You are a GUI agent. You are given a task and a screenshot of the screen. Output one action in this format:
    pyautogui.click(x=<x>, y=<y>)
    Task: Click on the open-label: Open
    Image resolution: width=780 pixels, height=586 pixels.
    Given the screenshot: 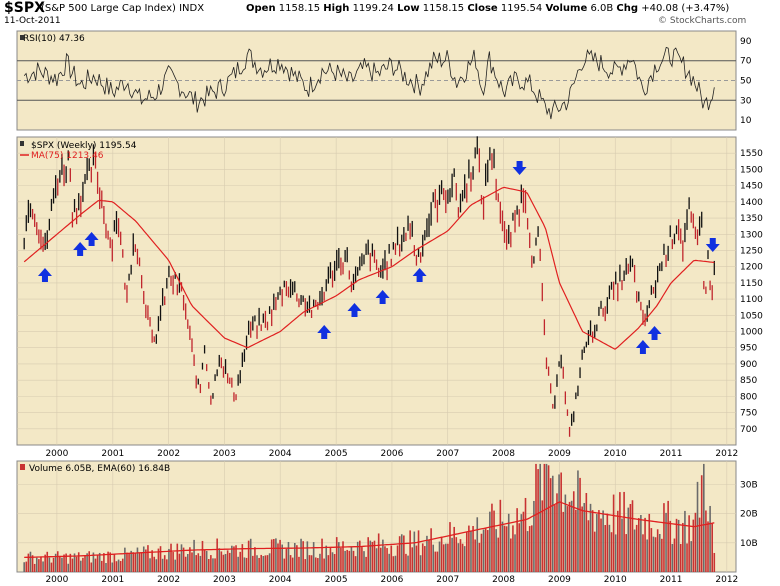 What is the action you would take?
    pyautogui.click(x=261, y=8)
    